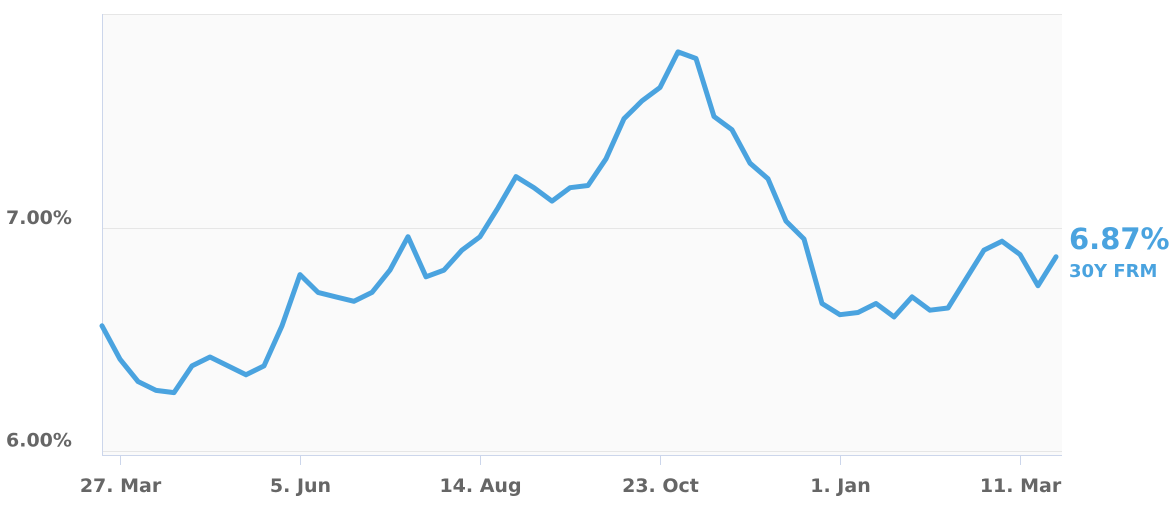  Describe the element at coordinates (571, 476) in the screenshot. I see `x-axis-ticks: 27. Mar 5. Jun 14. Aug 23. Oct 1. Jan 11. Mar` at that location.